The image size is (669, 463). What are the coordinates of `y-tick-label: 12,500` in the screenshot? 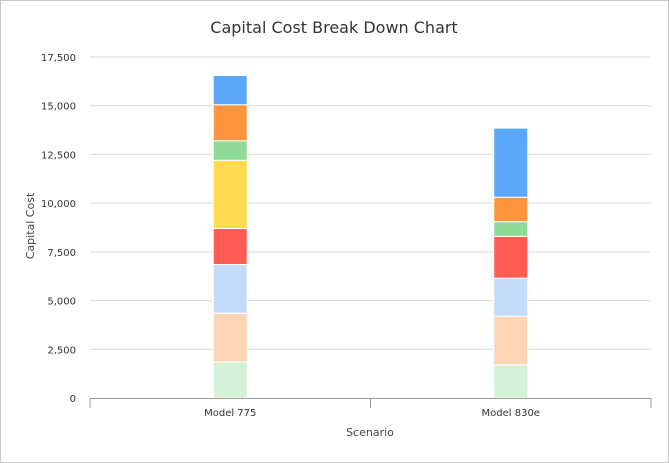 It's located at (58, 155).